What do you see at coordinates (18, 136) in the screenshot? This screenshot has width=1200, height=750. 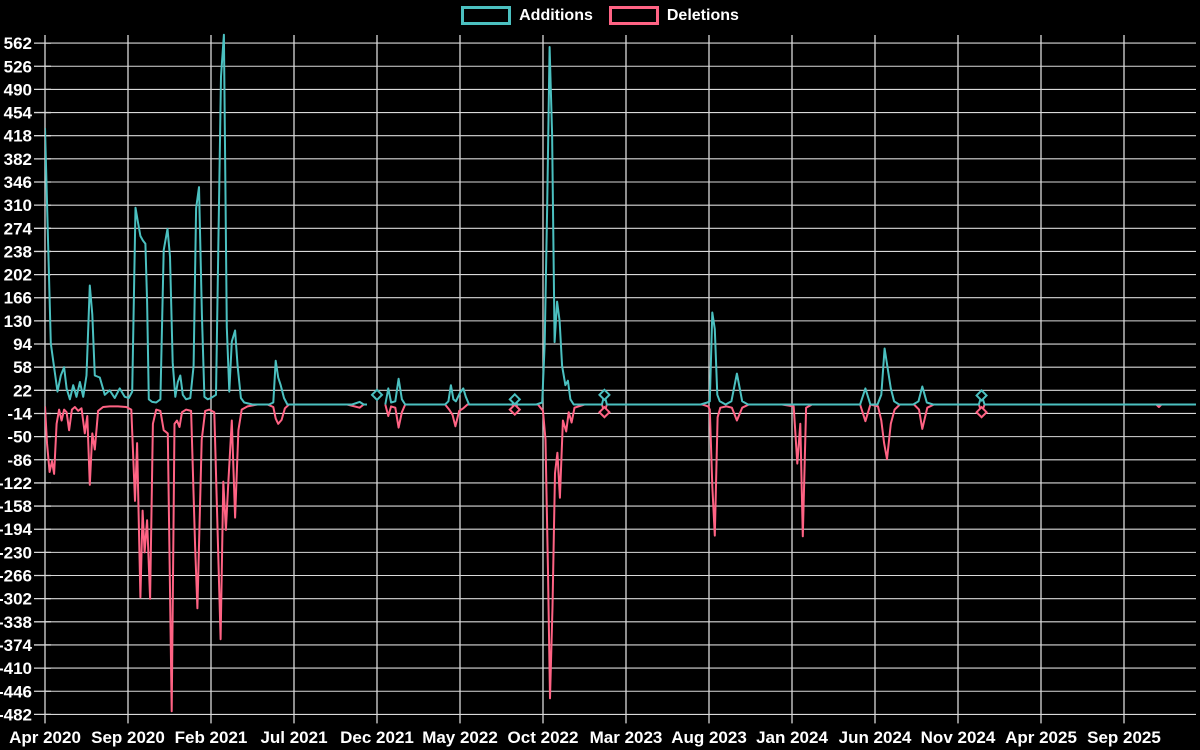 I see `y-tick-label: 418` at bounding box center [18, 136].